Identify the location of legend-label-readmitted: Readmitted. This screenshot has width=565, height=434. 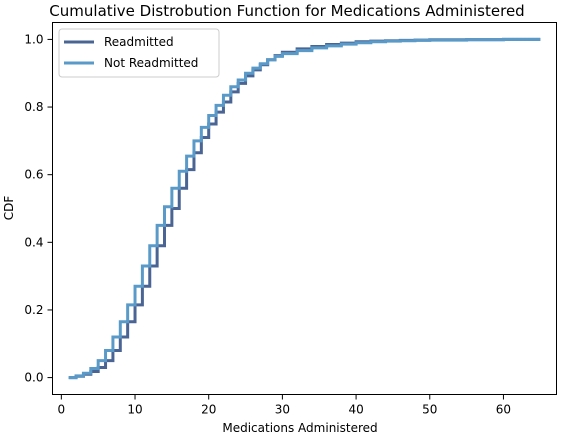
(139, 42).